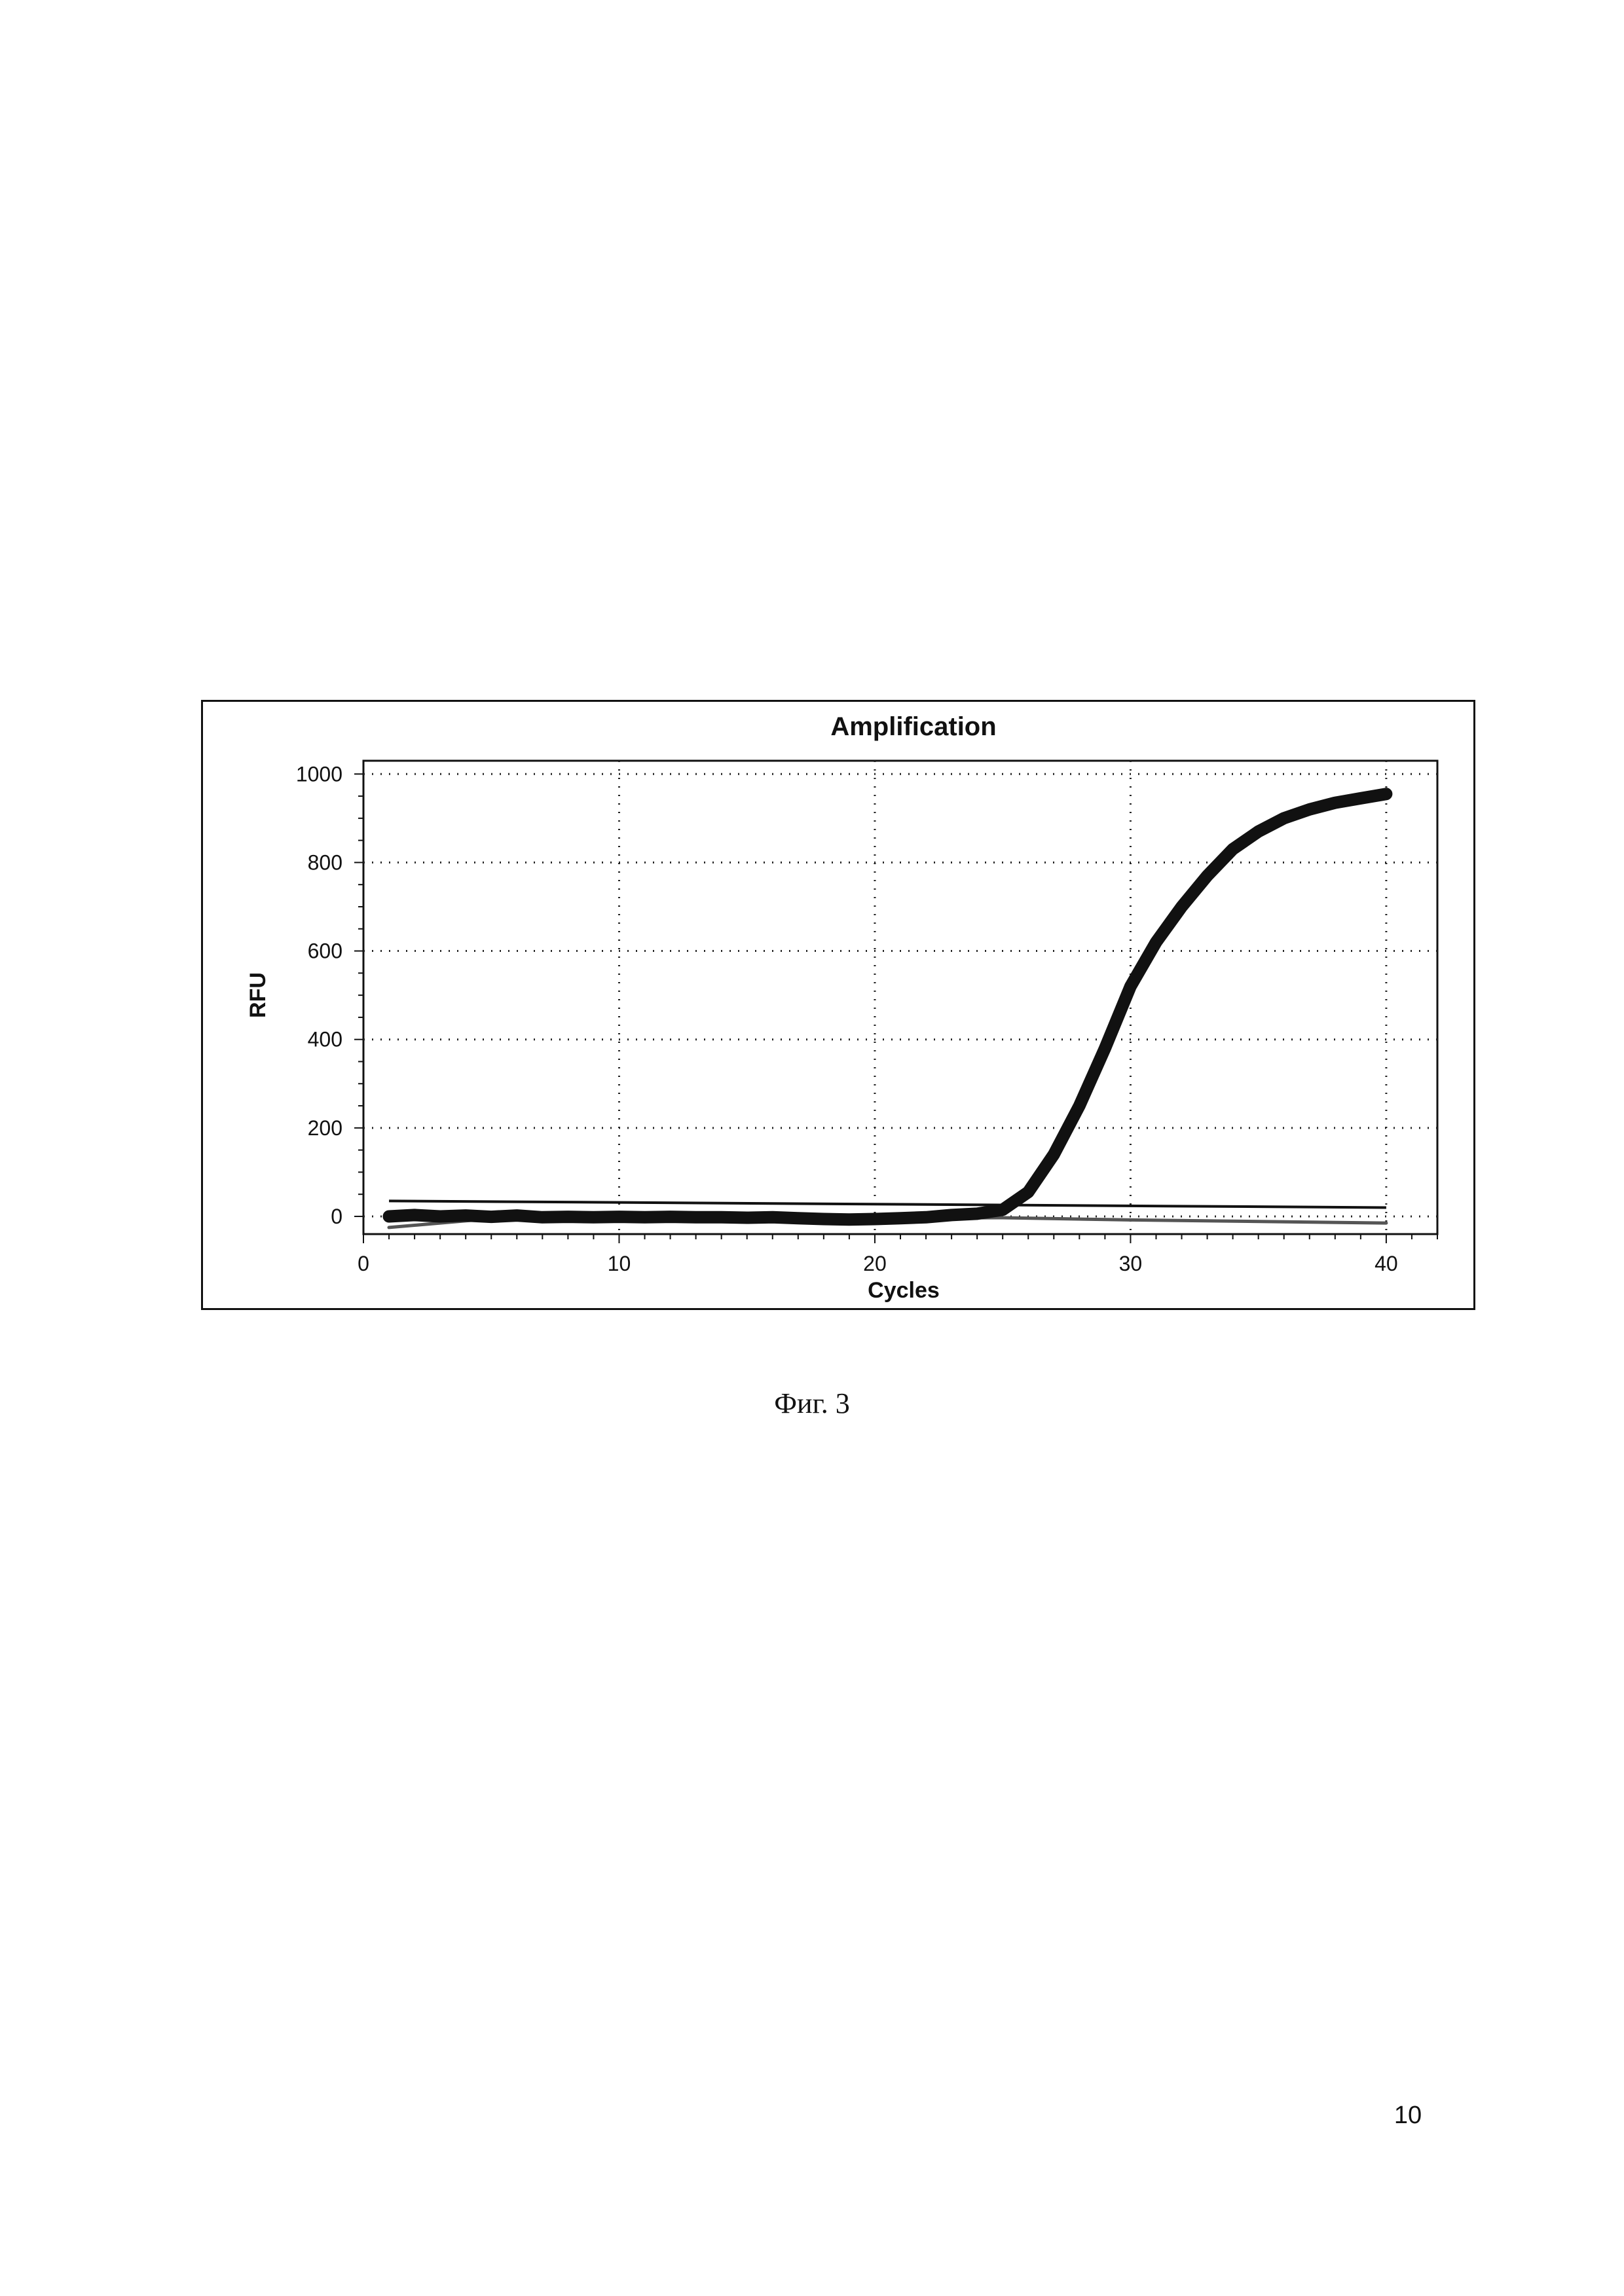  Describe the element at coordinates (875, 1263) in the screenshot. I see `x-tick-label: 20` at that location.